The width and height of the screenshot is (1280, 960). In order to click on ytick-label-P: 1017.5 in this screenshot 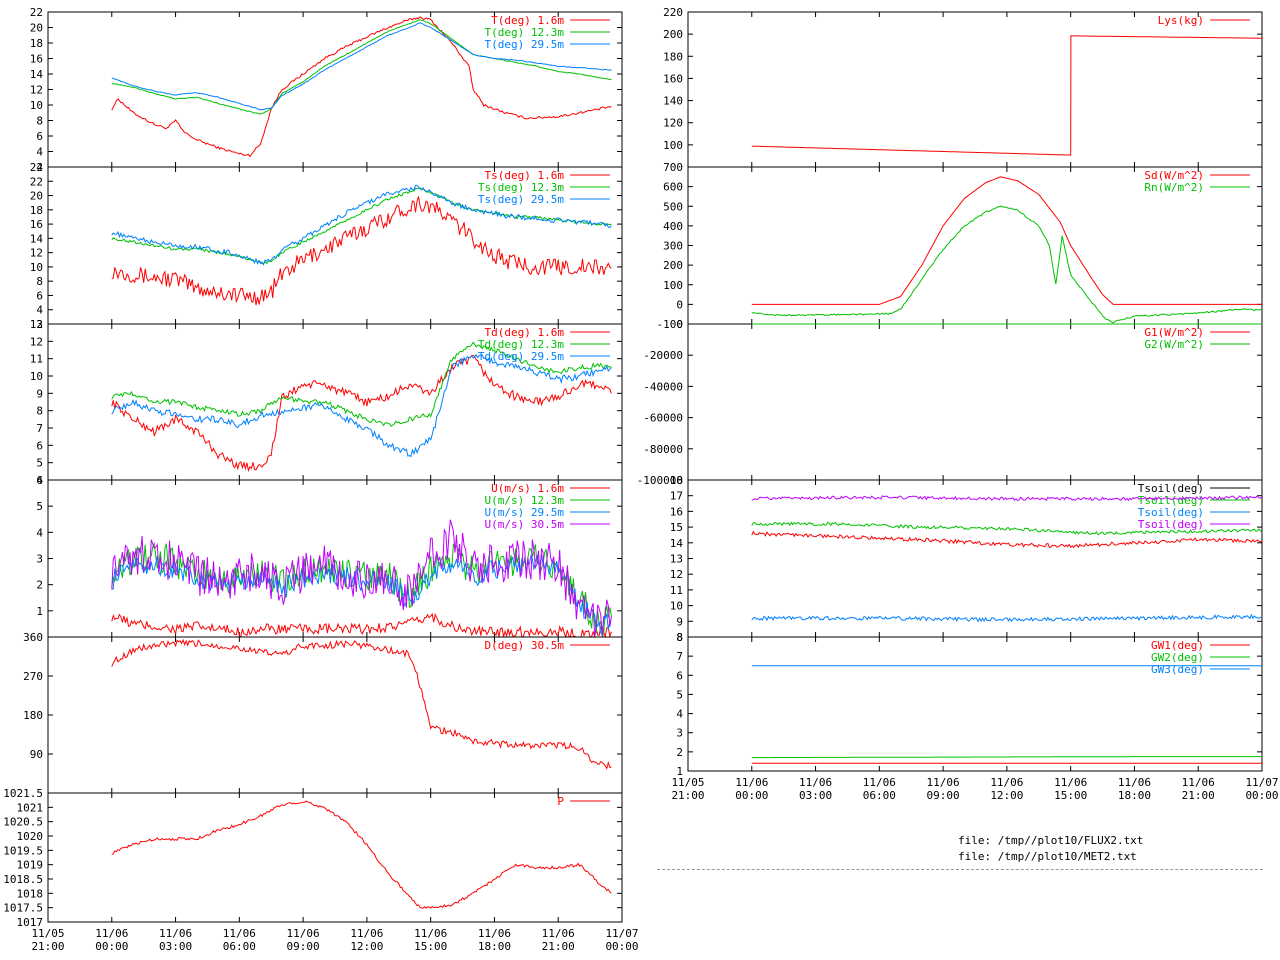, I will do `click(23, 908)`.